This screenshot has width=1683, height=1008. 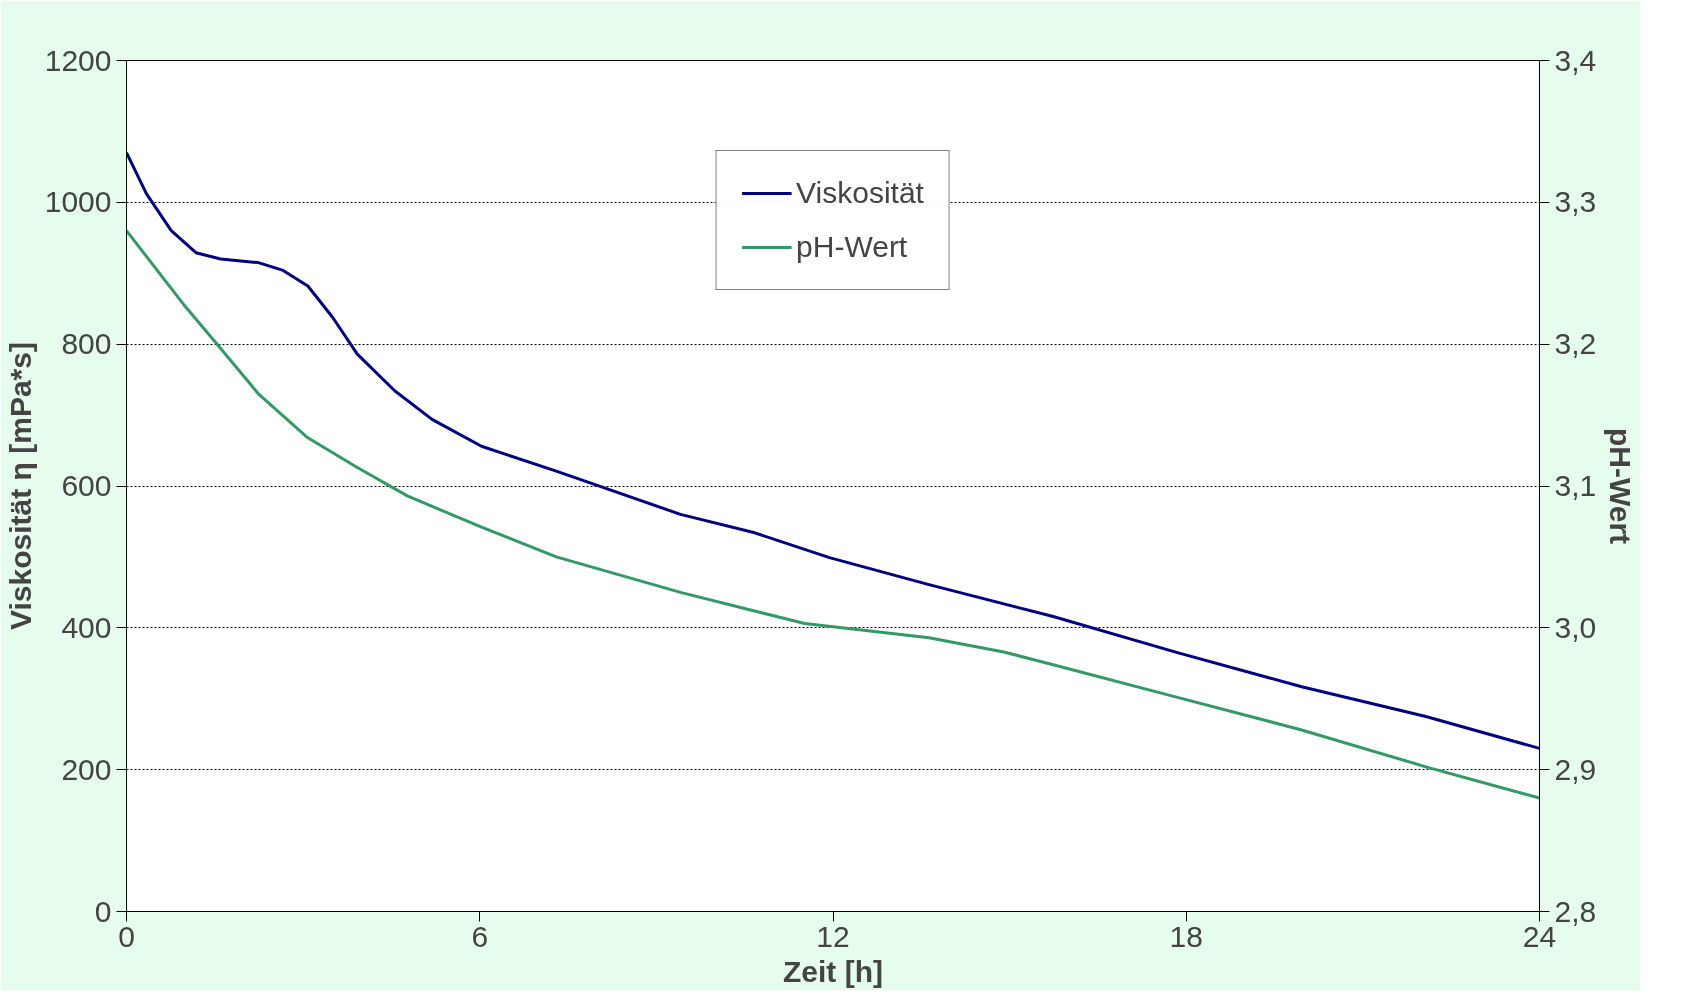 What do you see at coordinates (860, 193) in the screenshot?
I see `legend-label: Viskosität` at bounding box center [860, 193].